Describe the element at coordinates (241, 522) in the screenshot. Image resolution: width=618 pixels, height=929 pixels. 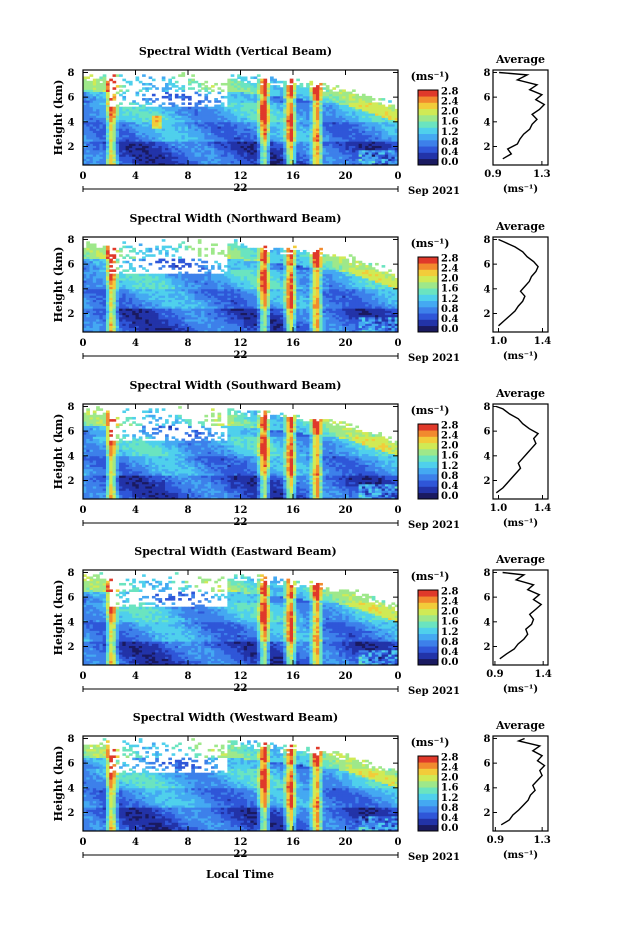
I see `day-label: 22` at that location.